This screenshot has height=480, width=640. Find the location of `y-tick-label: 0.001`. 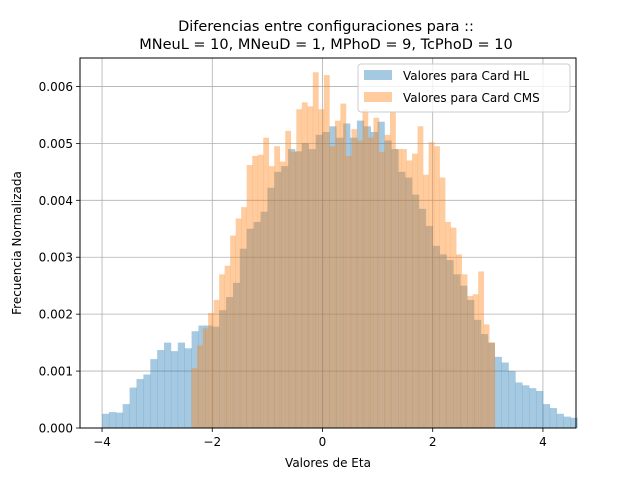

y-tick-label: 0.001 is located at coordinates (56, 372).